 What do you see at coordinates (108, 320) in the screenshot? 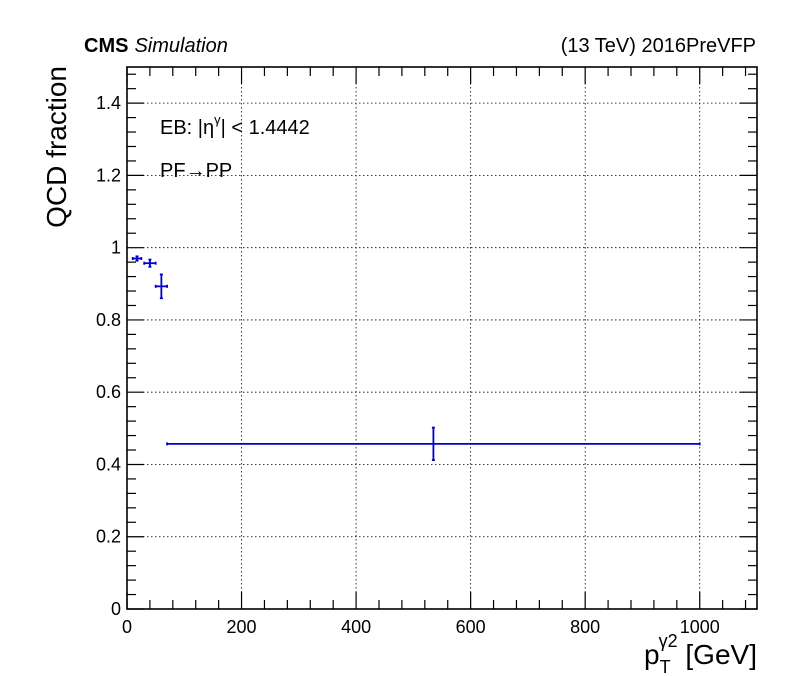
I see `y-tick-label: 0.8` at bounding box center [108, 320].